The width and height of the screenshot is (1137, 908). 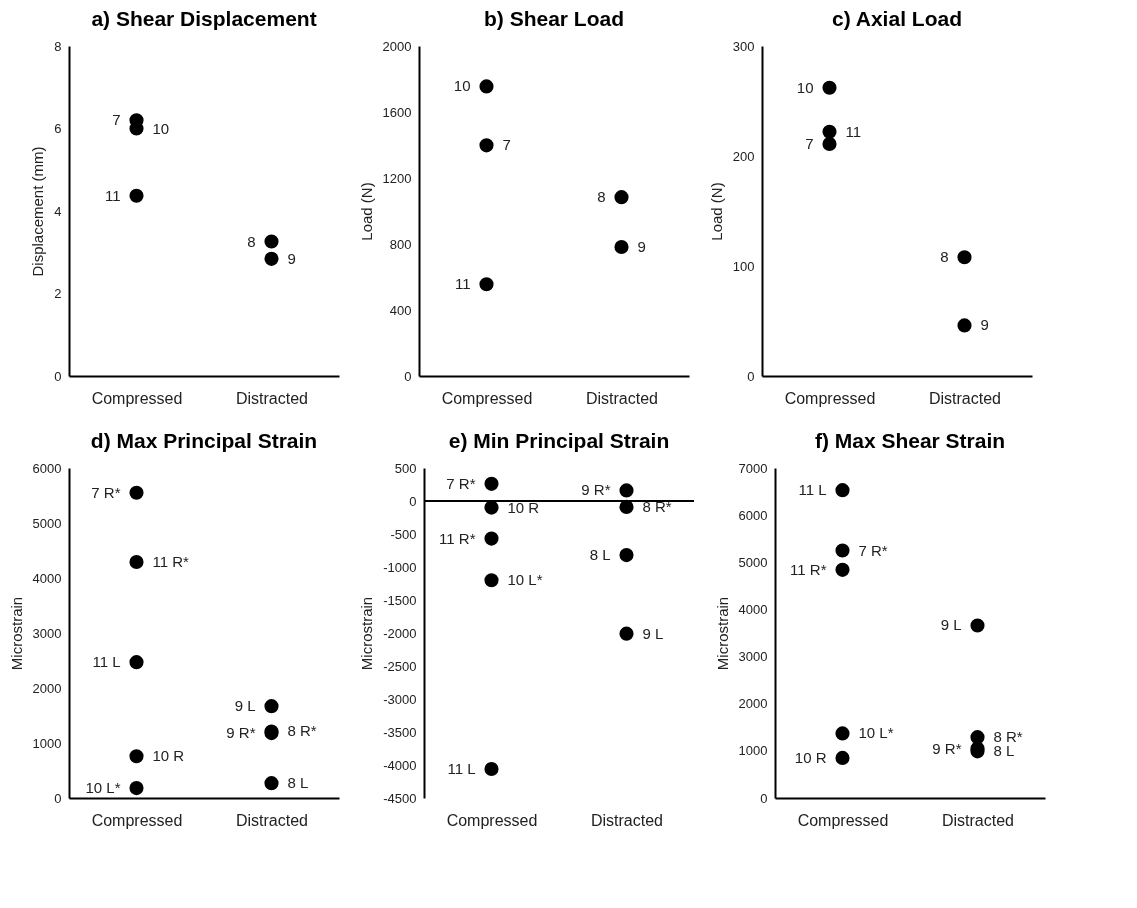 What do you see at coordinates (400, 732) in the screenshot?
I see `y-tick-label: -3500` at bounding box center [400, 732].